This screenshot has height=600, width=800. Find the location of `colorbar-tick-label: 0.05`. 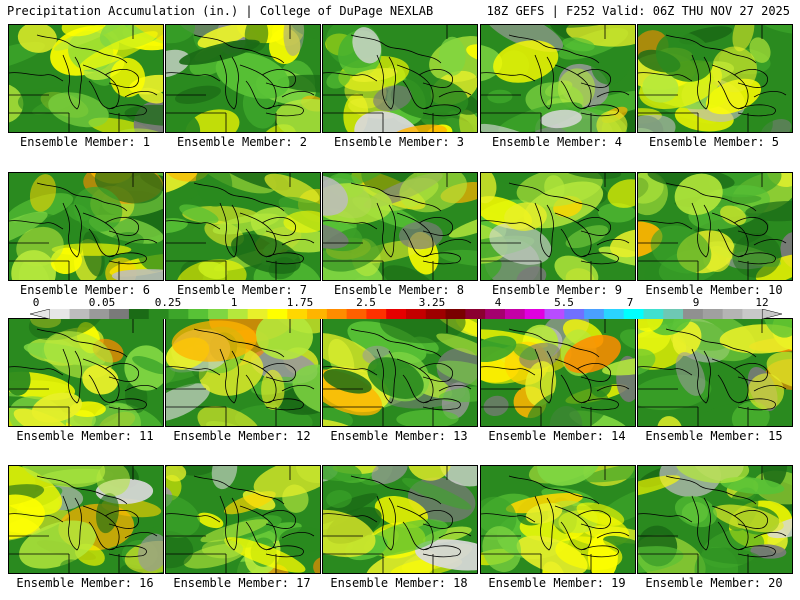

colorbar-tick-label: 0.05 is located at coordinates (102, 302).